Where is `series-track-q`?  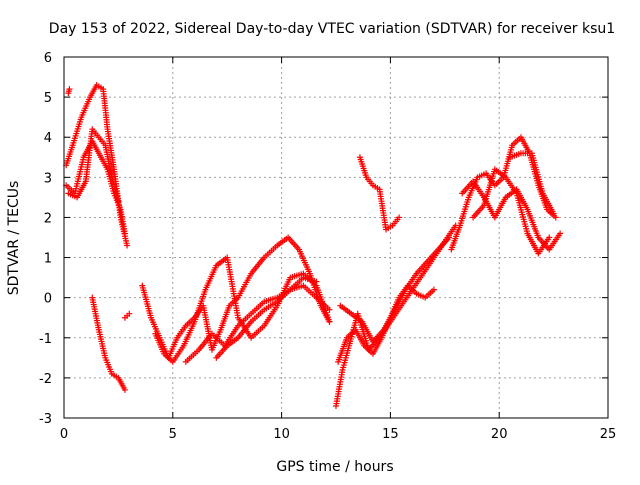
series-track-q is located at coordinates (511, 211).